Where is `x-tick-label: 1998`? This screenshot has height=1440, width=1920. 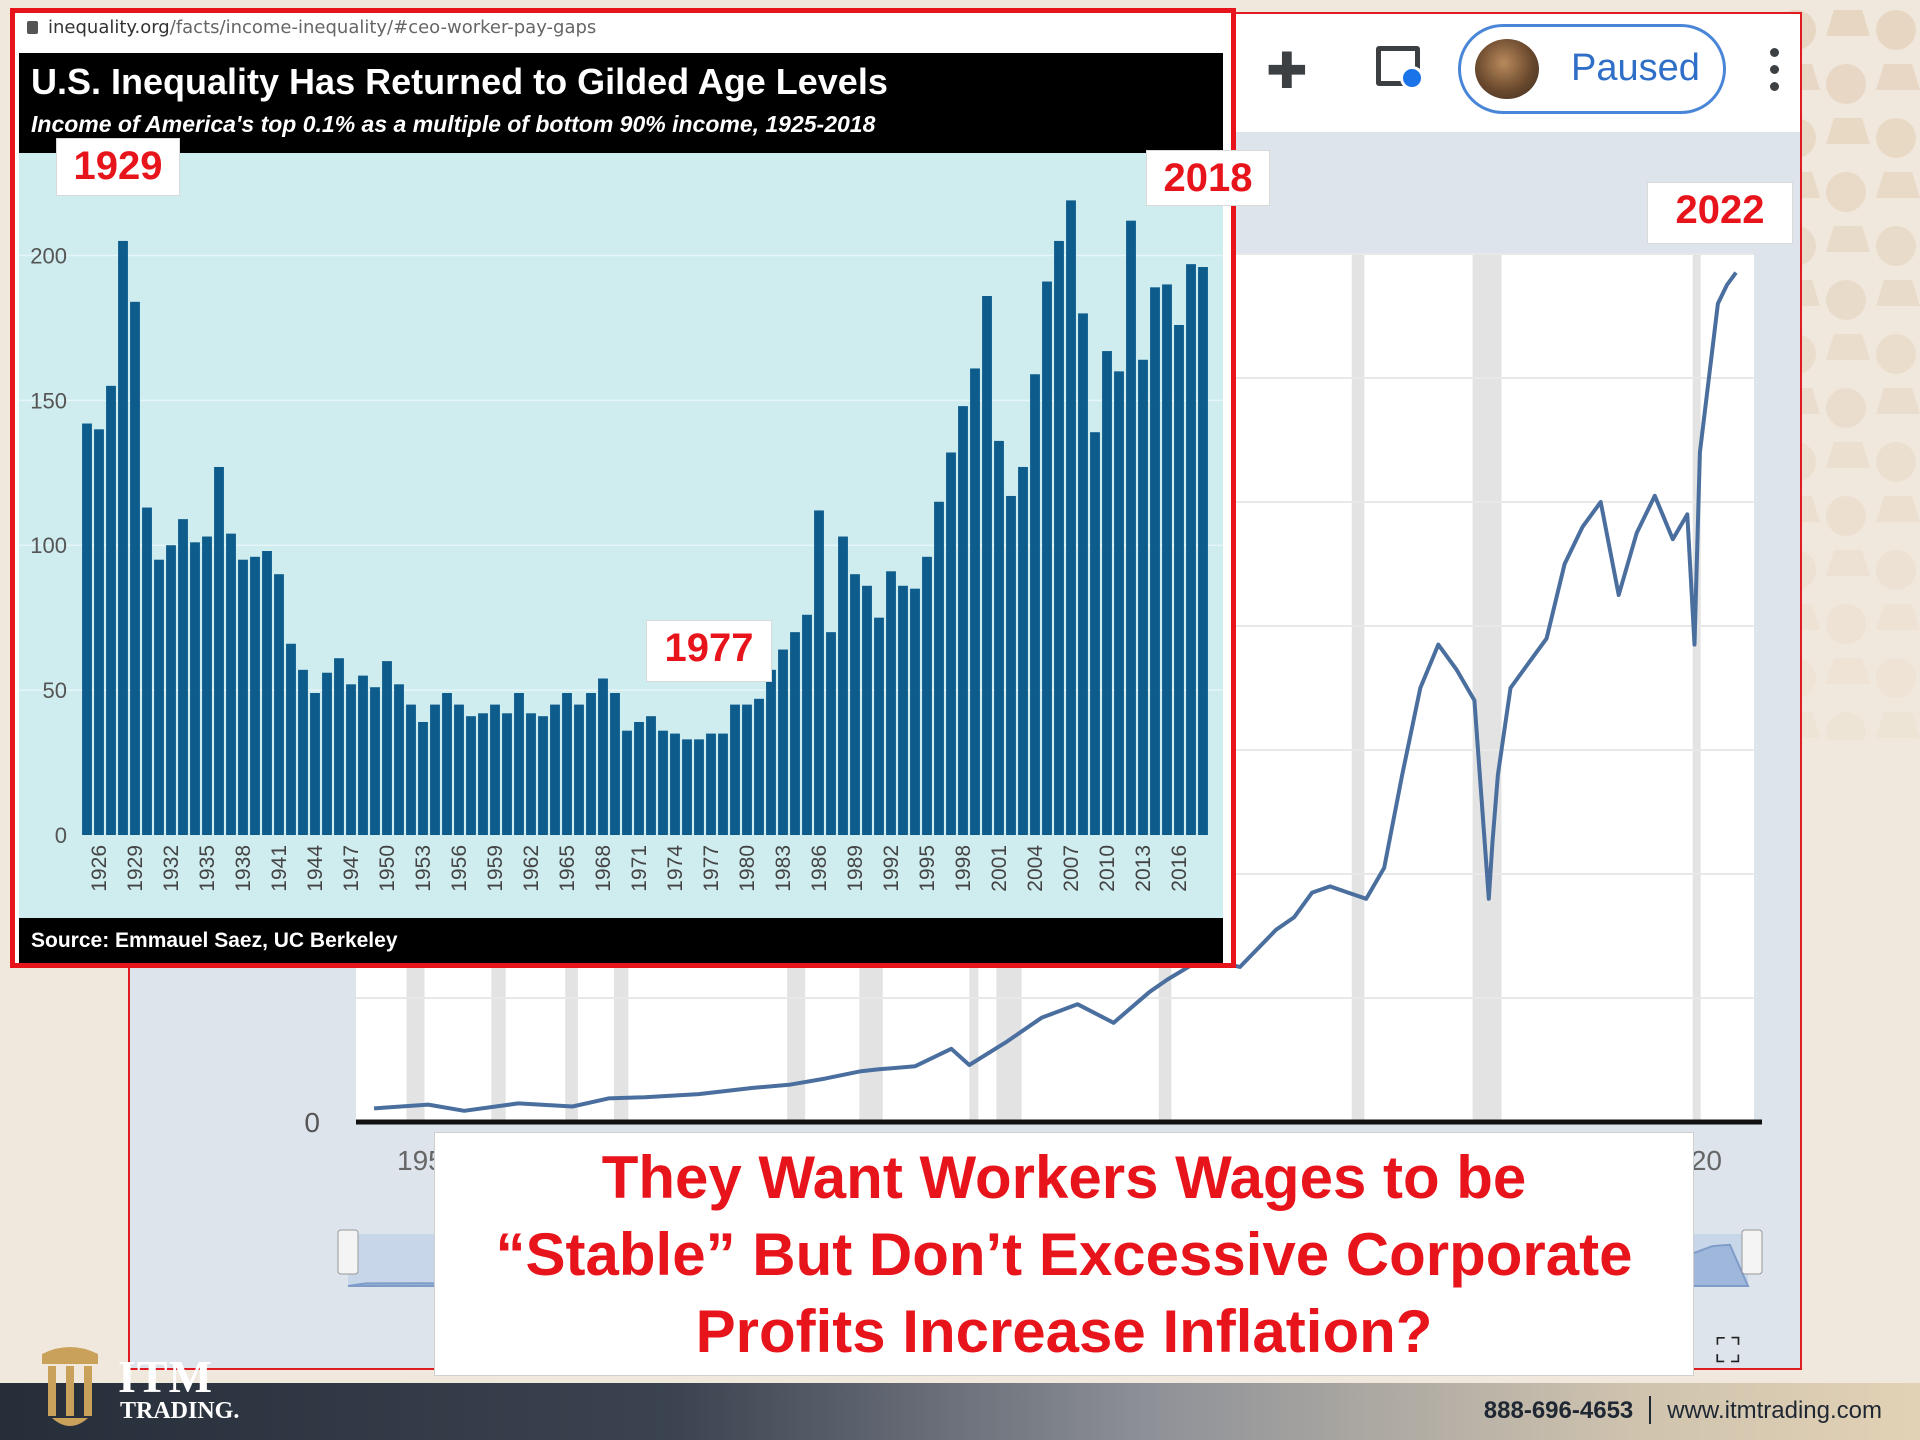 x-tick-label: 1998 is located at coordinates (963, 868).